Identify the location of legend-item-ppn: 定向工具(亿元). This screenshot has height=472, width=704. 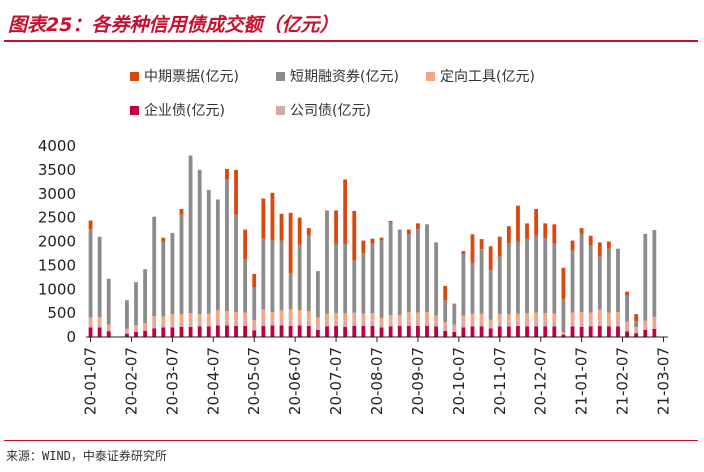
(480, 76).